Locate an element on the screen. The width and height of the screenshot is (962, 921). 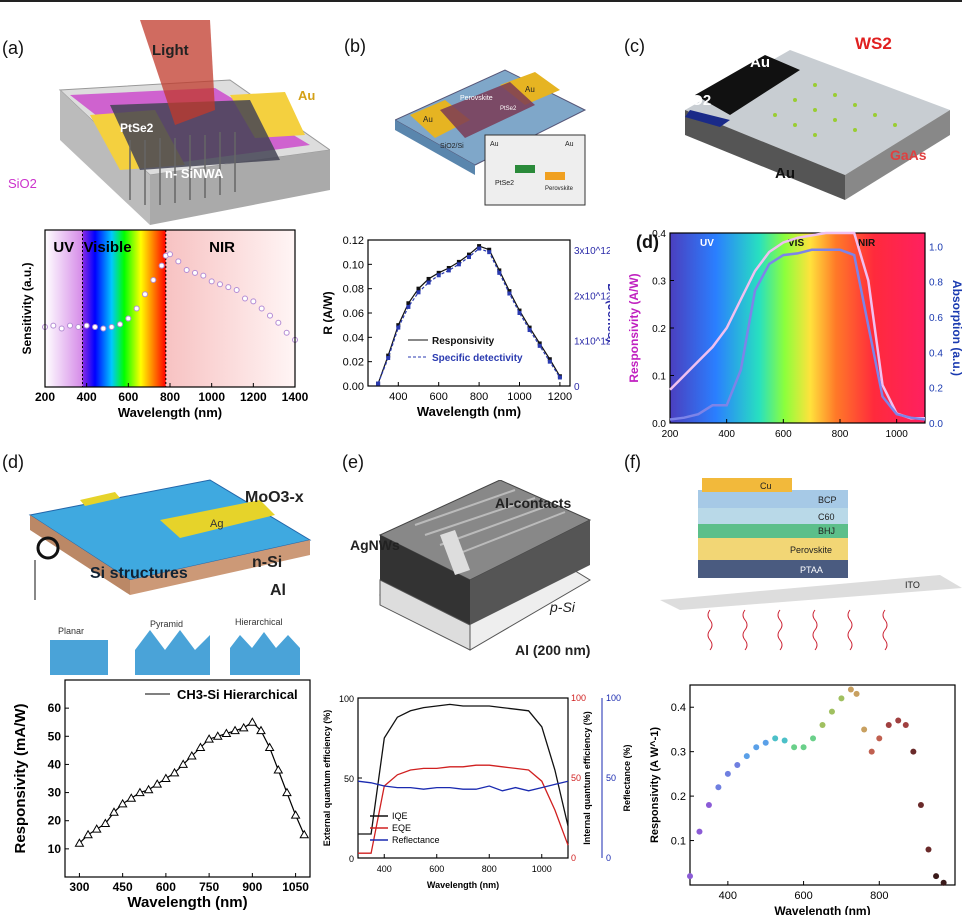
y3-tick-label: 50 is located at coordinates (611, 778).